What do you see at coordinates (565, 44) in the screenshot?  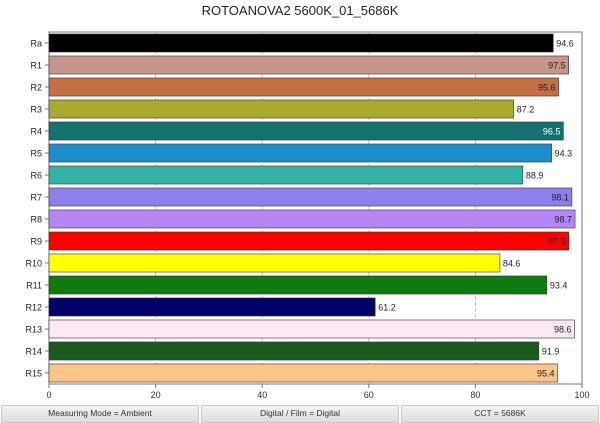 I see `value-label: 94.6` at bounding box center [565, 44].